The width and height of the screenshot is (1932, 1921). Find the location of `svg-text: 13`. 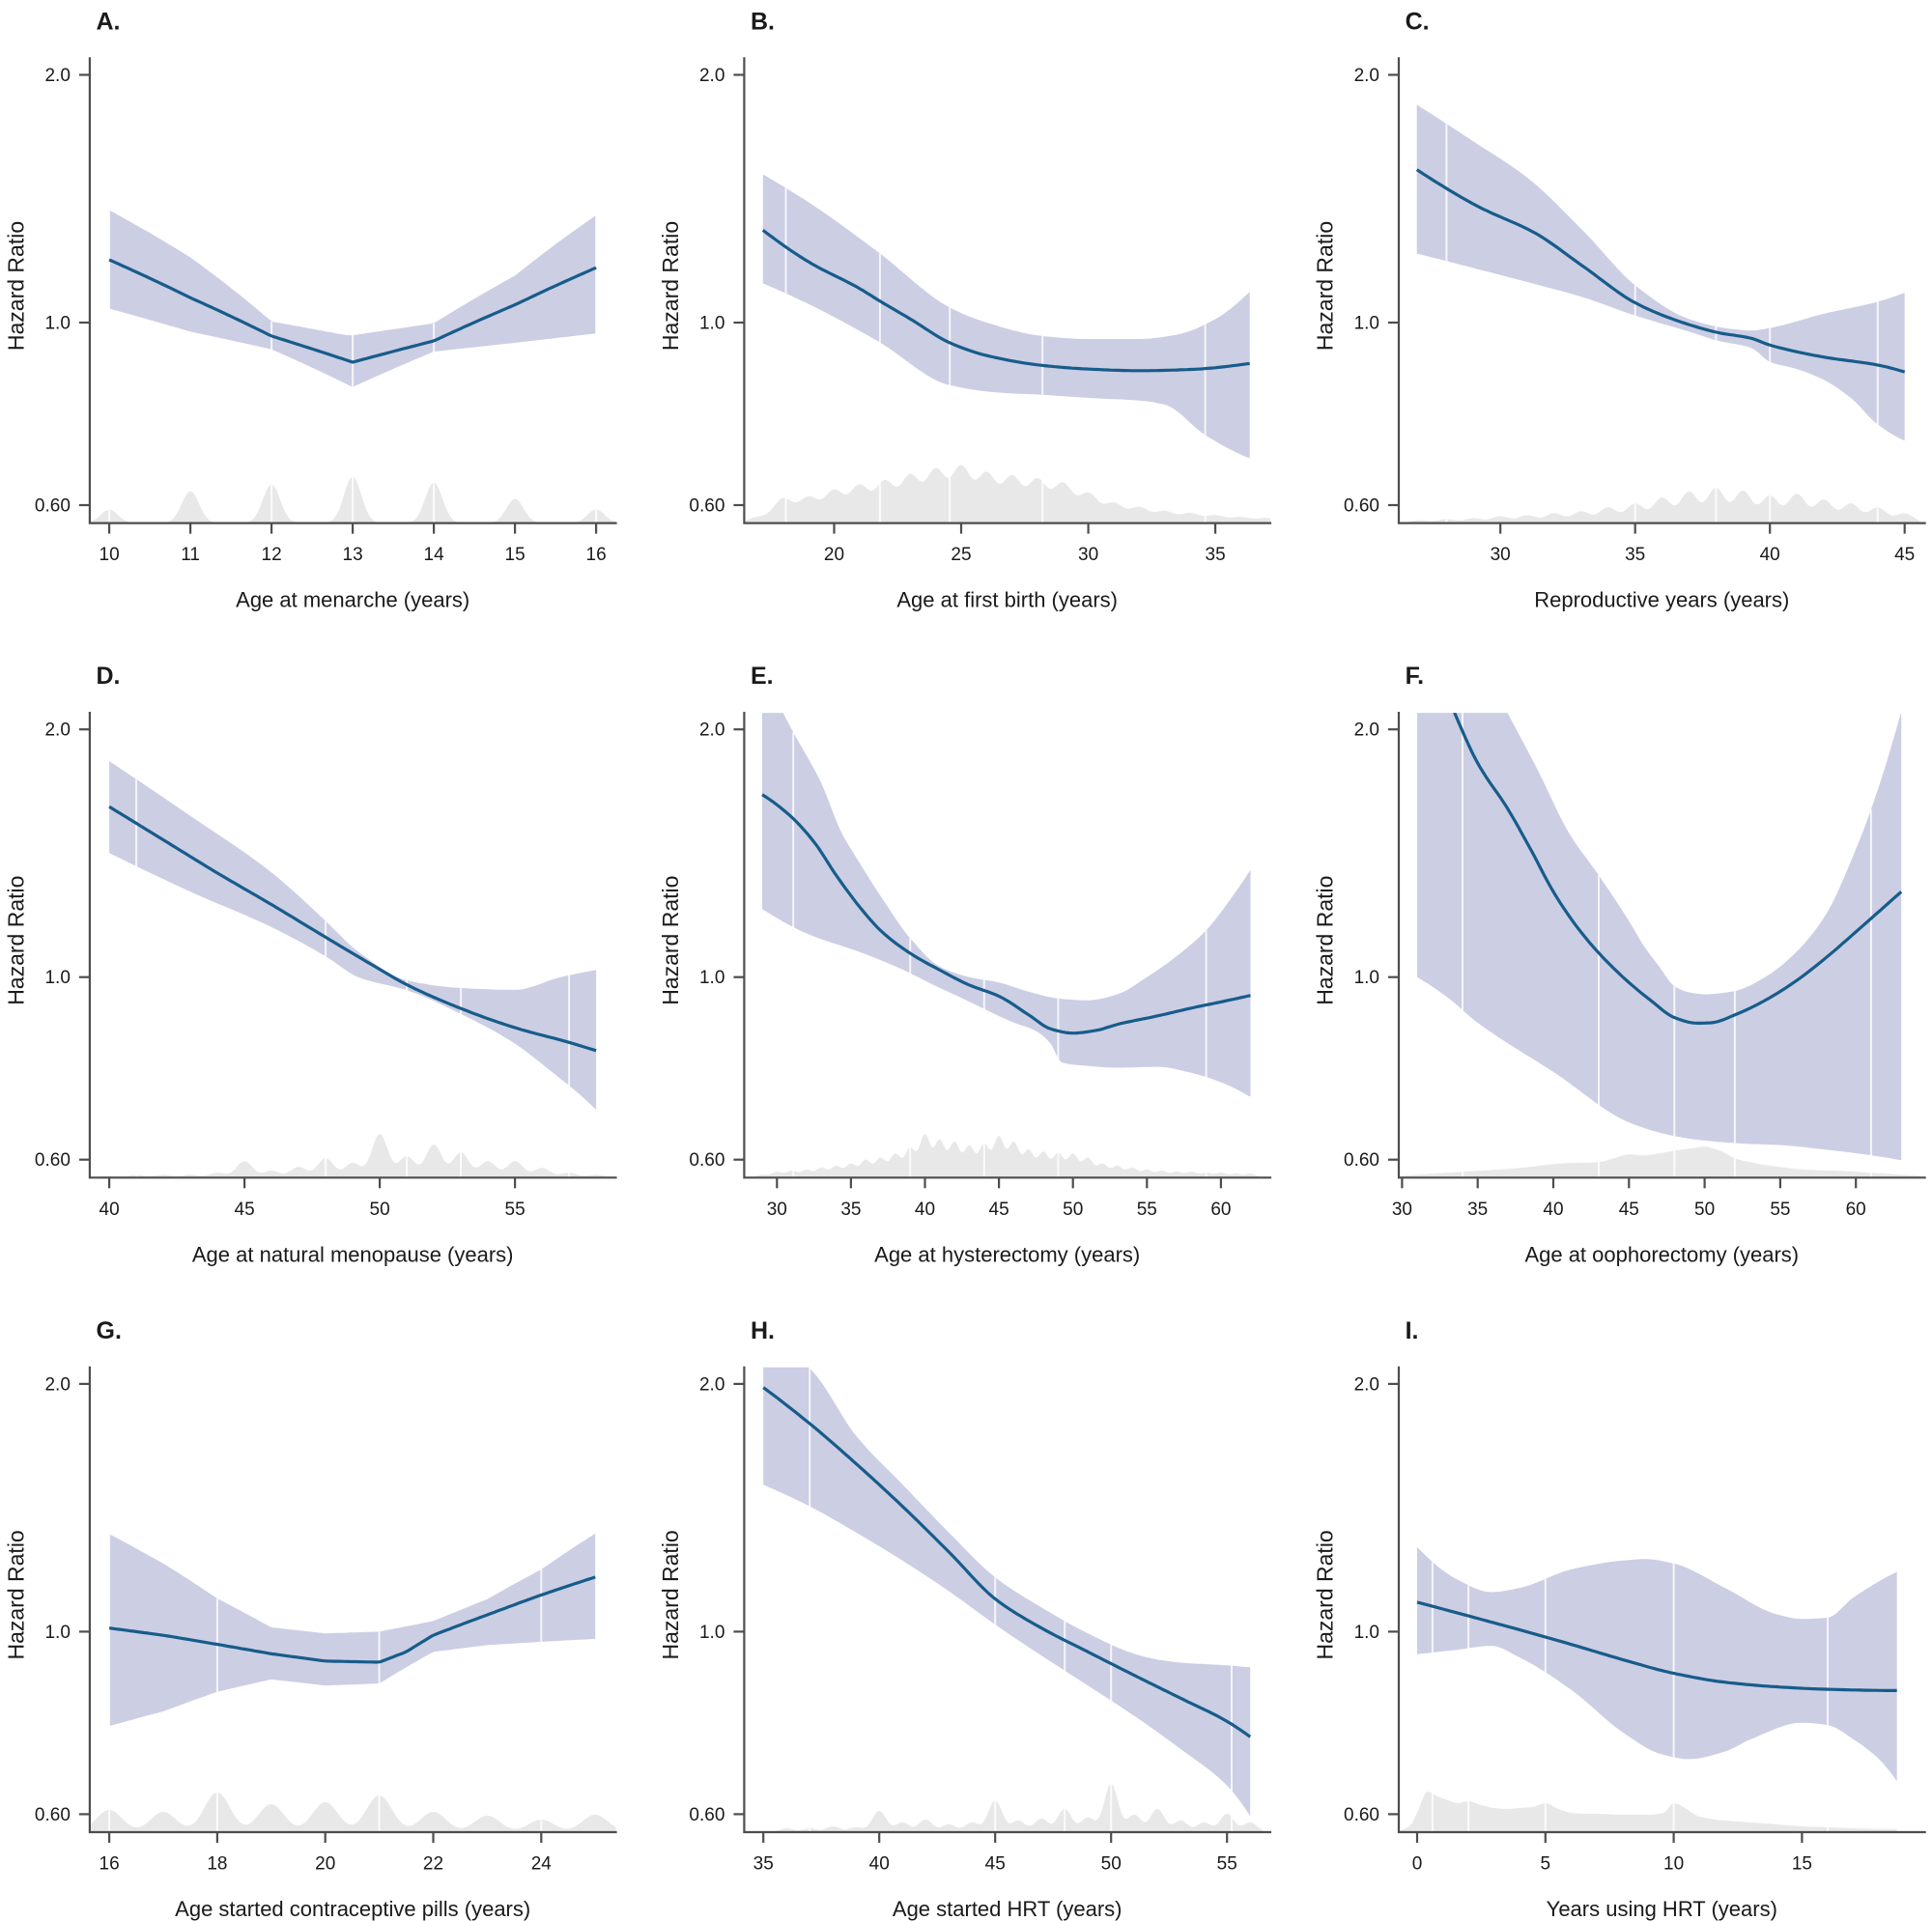

svg-text: 13 is located at coordinates (353, 555).